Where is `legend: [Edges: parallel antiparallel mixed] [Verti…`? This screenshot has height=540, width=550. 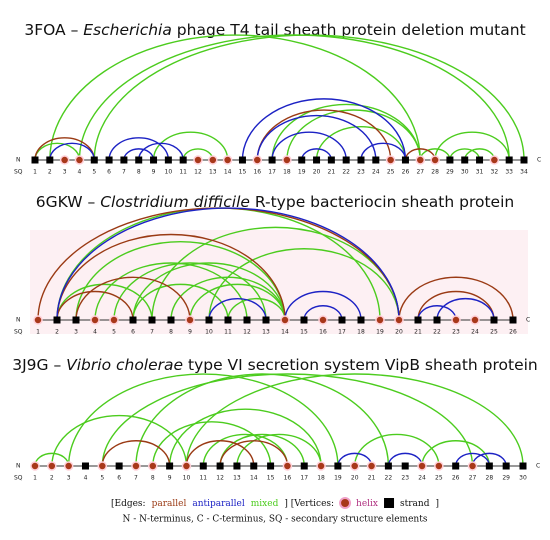 legend: [Edges: parallel antiparallel mixed] [Verti… is located at coordinates (275, 504).